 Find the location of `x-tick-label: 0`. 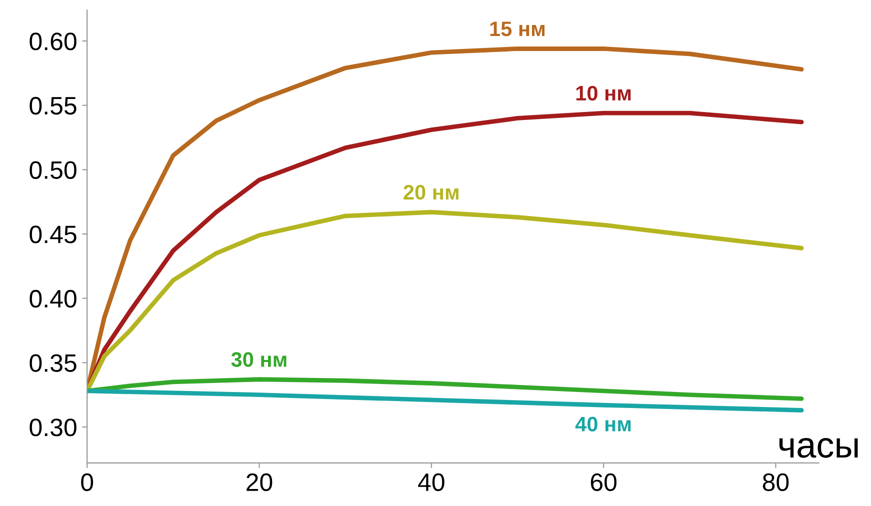

x-tick-label: 0 is located at coordinates (87, 482).